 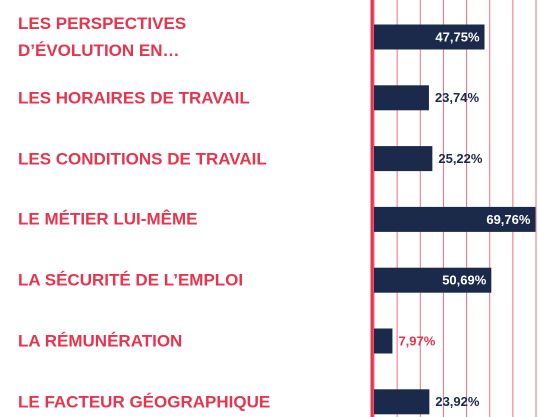 What do you see at coordinates (108, 219) in the screenshot?
I see `category-label: LE MÉTIER LUI-MÊME` at bounding box center [108, 219].